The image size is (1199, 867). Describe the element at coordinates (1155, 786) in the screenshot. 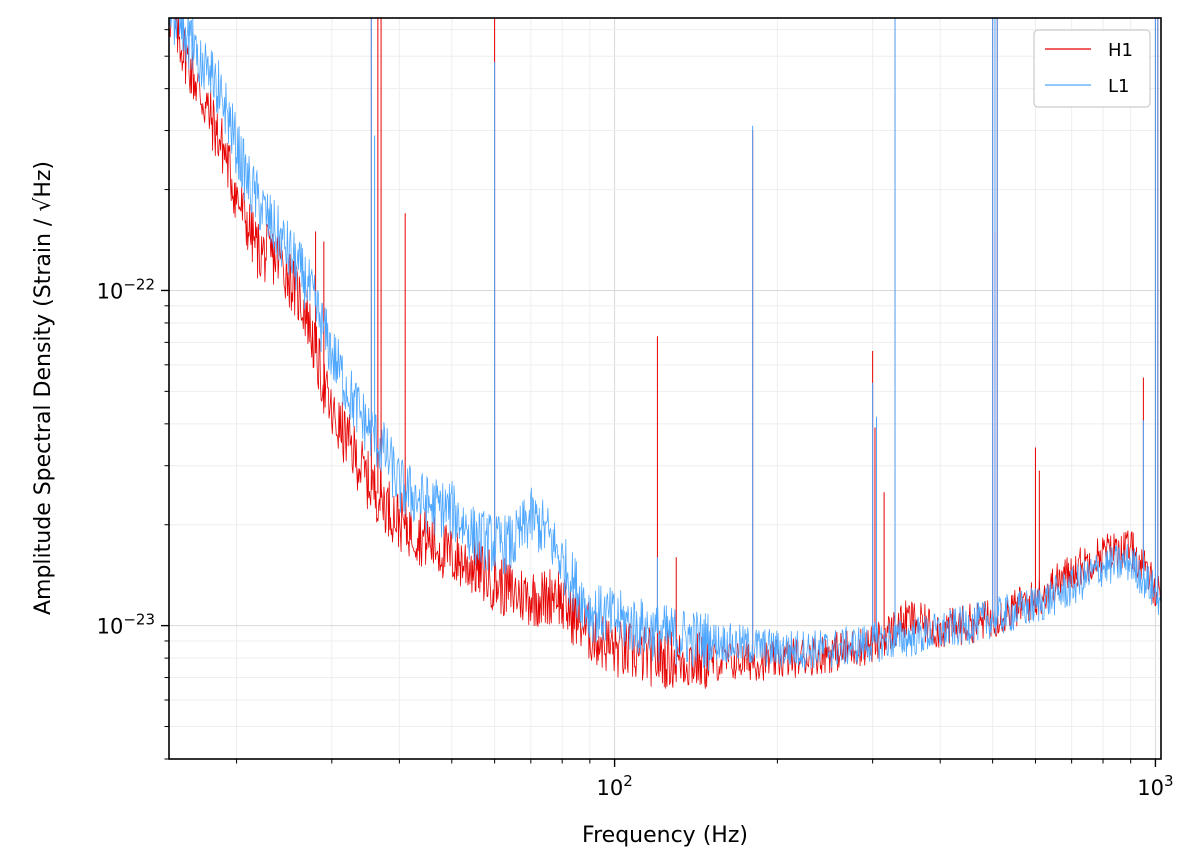

I see `x-tick-label: 10³` at that location.